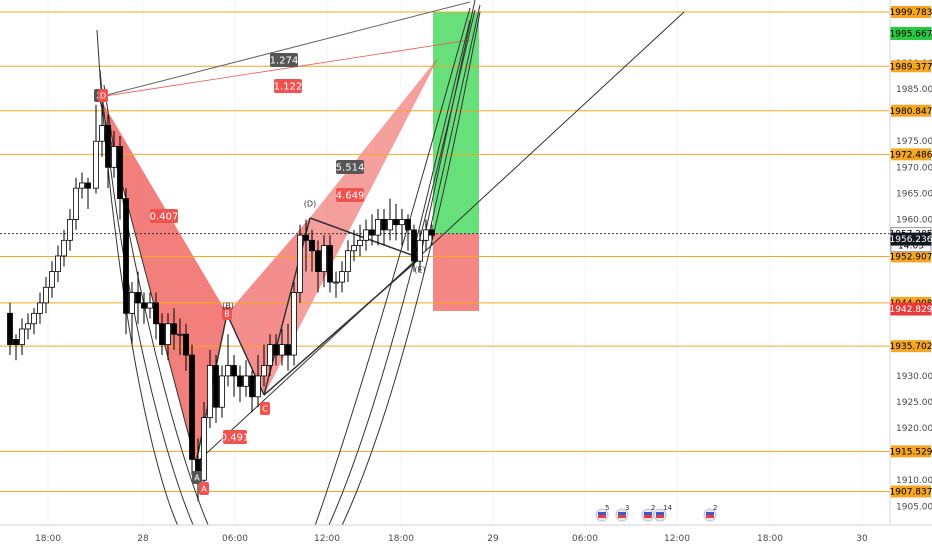  I want to click on level-badge-label: 1999.783, so click(911, 13).